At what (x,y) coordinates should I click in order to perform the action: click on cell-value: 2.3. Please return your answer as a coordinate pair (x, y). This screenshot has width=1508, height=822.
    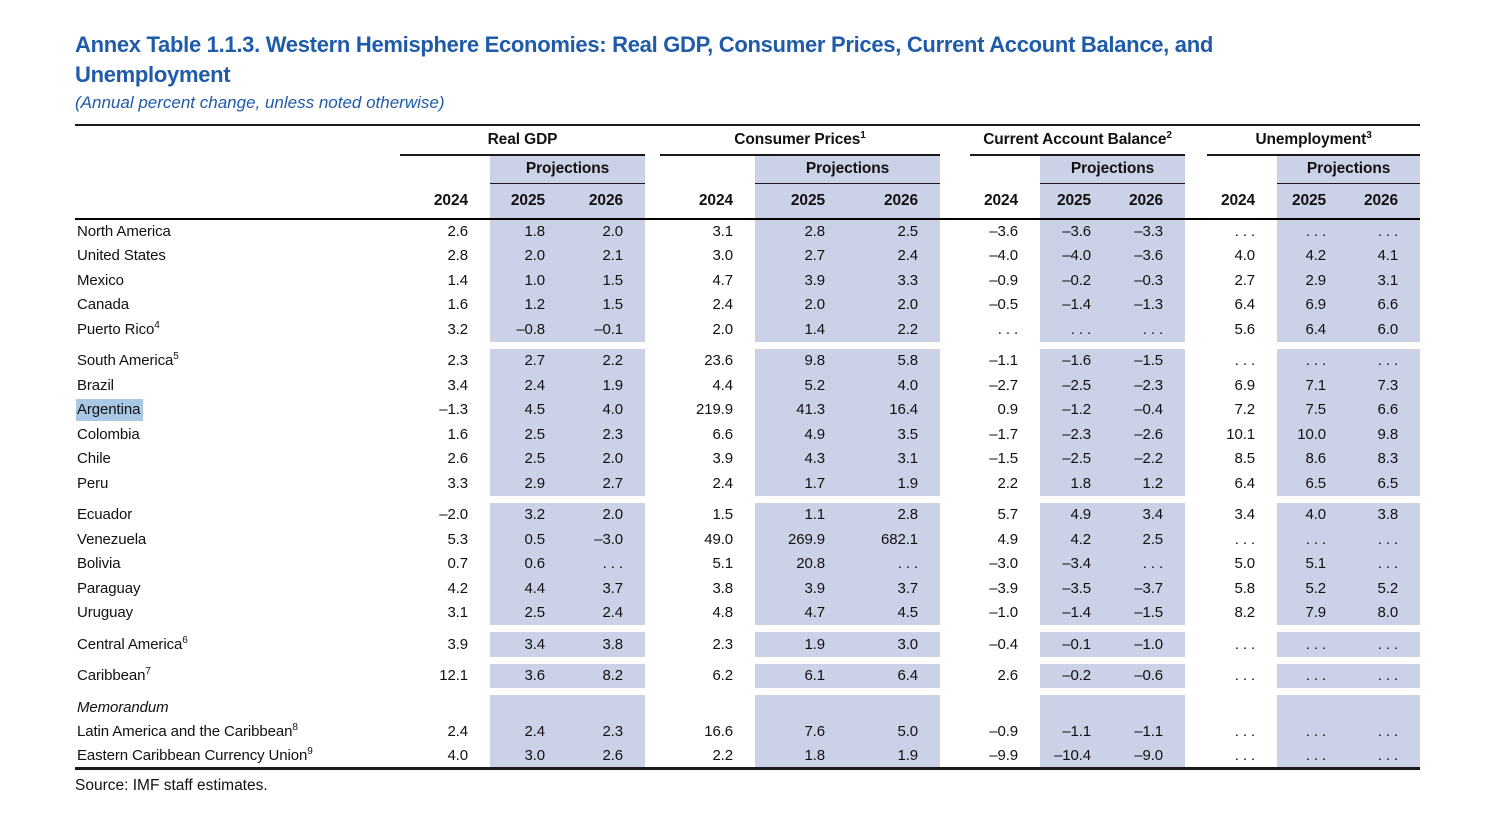
    Looking at the image, I should click on (612, 732).